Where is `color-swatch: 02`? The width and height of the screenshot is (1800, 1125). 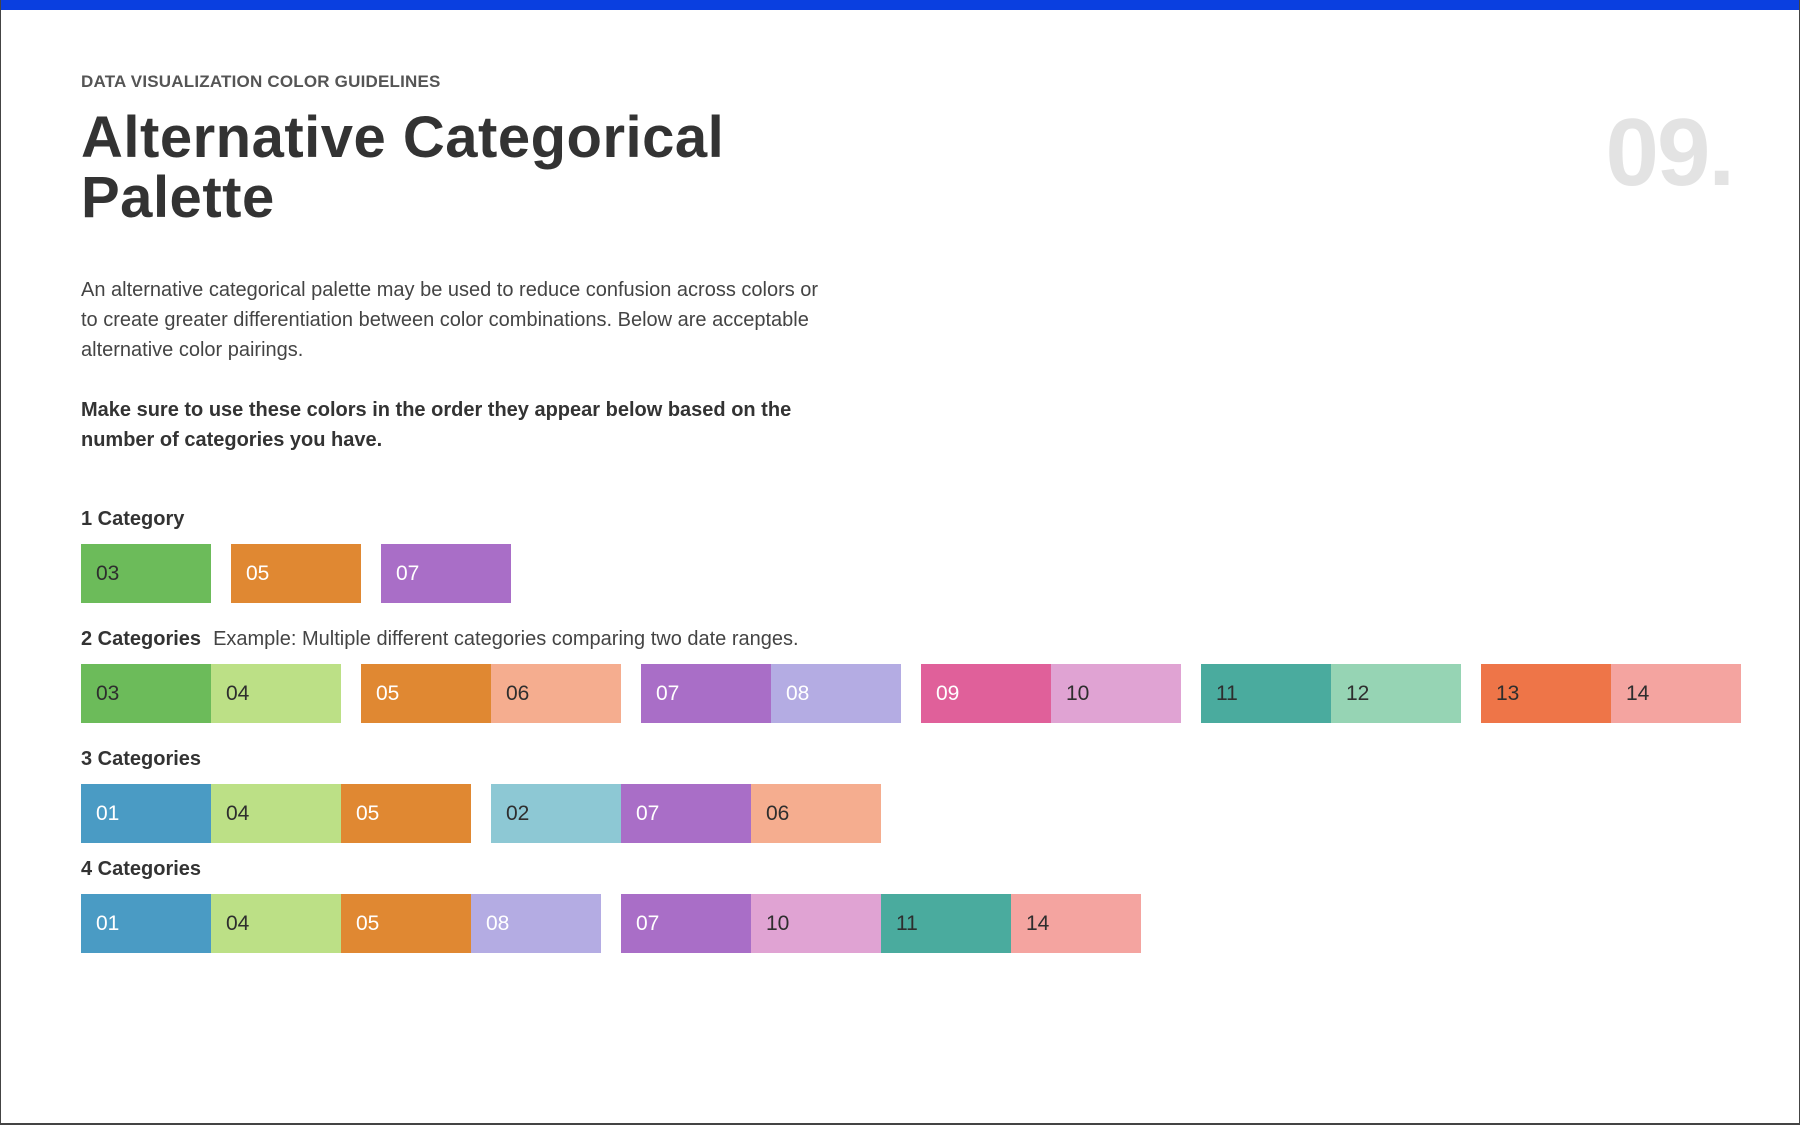
color-swatch: 02 is located at coordinates (556, 813).